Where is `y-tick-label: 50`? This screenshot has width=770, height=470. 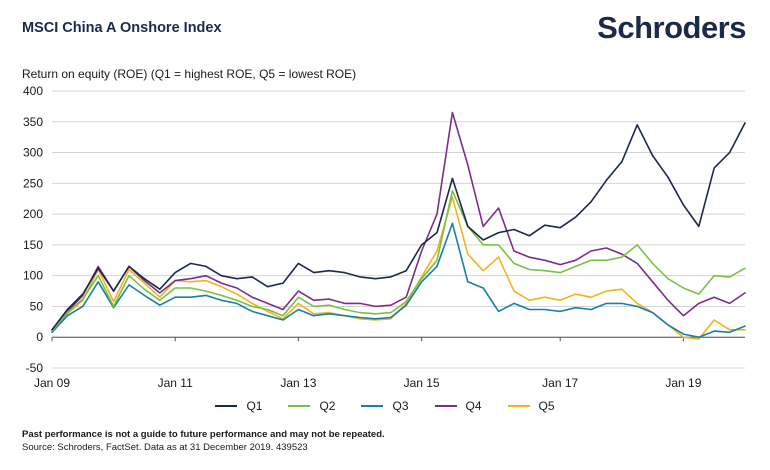 y-tick-label: 50 is located at coordinates (37, 306).